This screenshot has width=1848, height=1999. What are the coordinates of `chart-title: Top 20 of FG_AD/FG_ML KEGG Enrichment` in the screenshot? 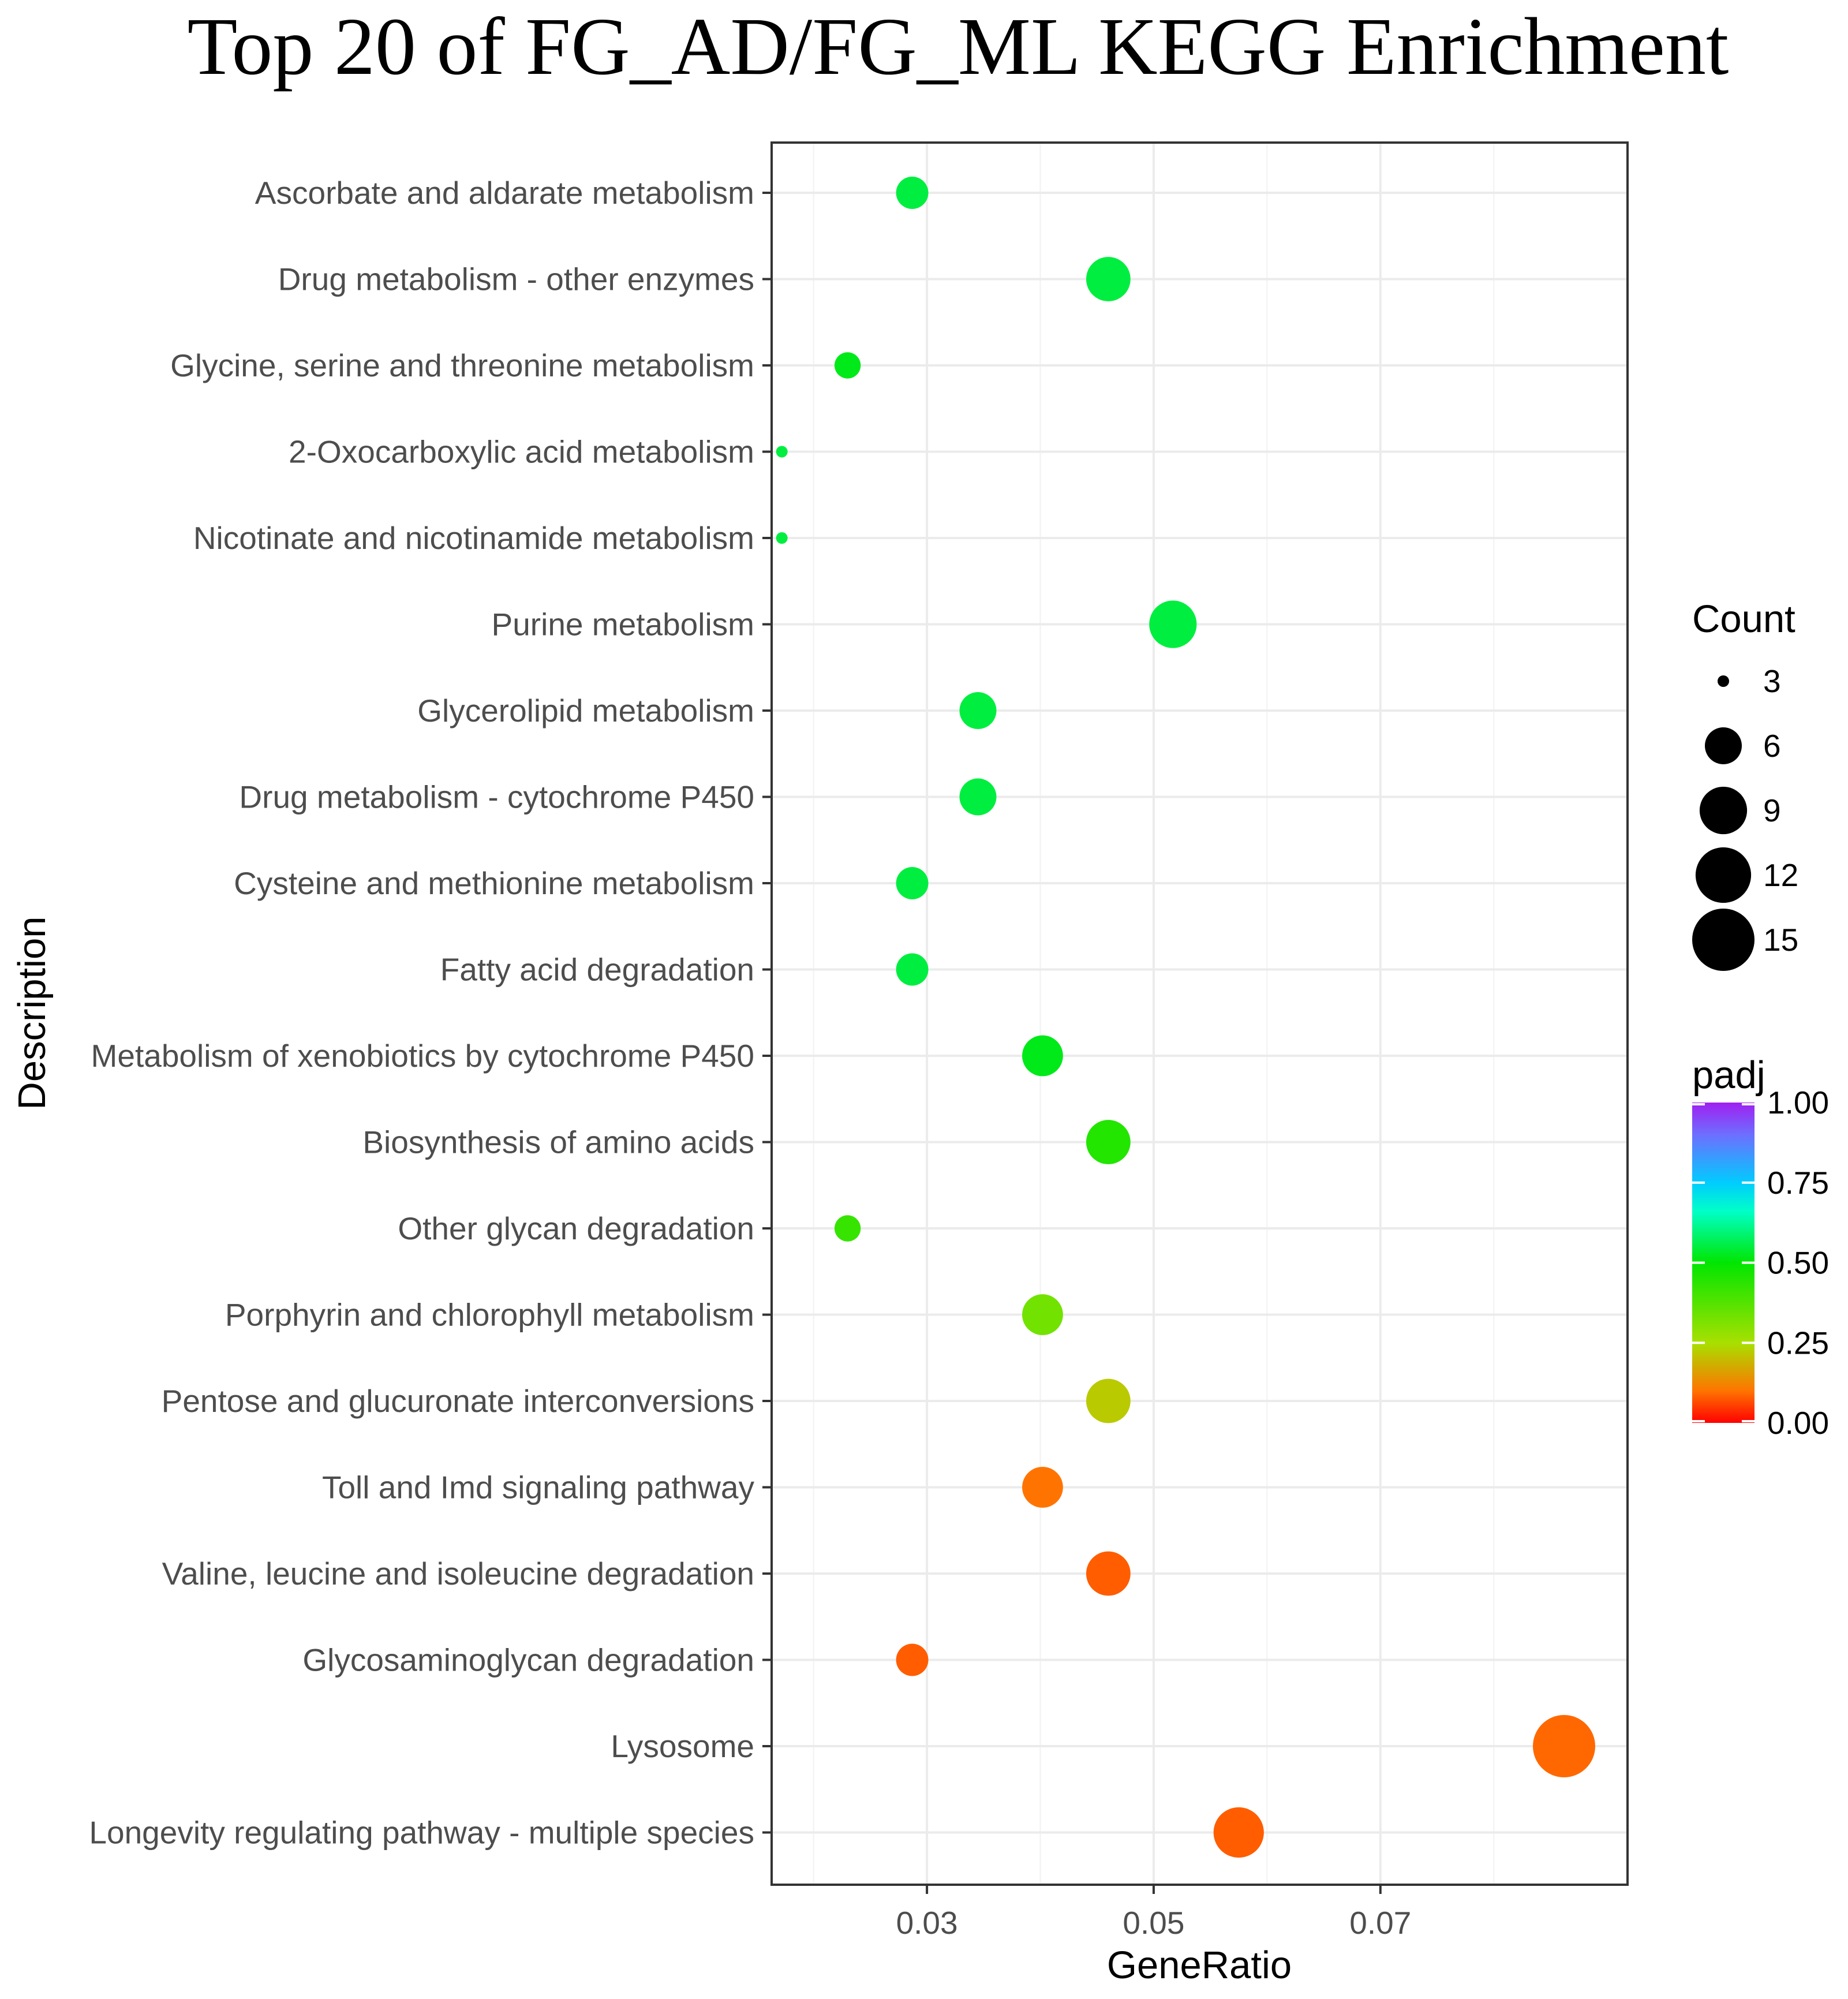 It's located at (958, 47).